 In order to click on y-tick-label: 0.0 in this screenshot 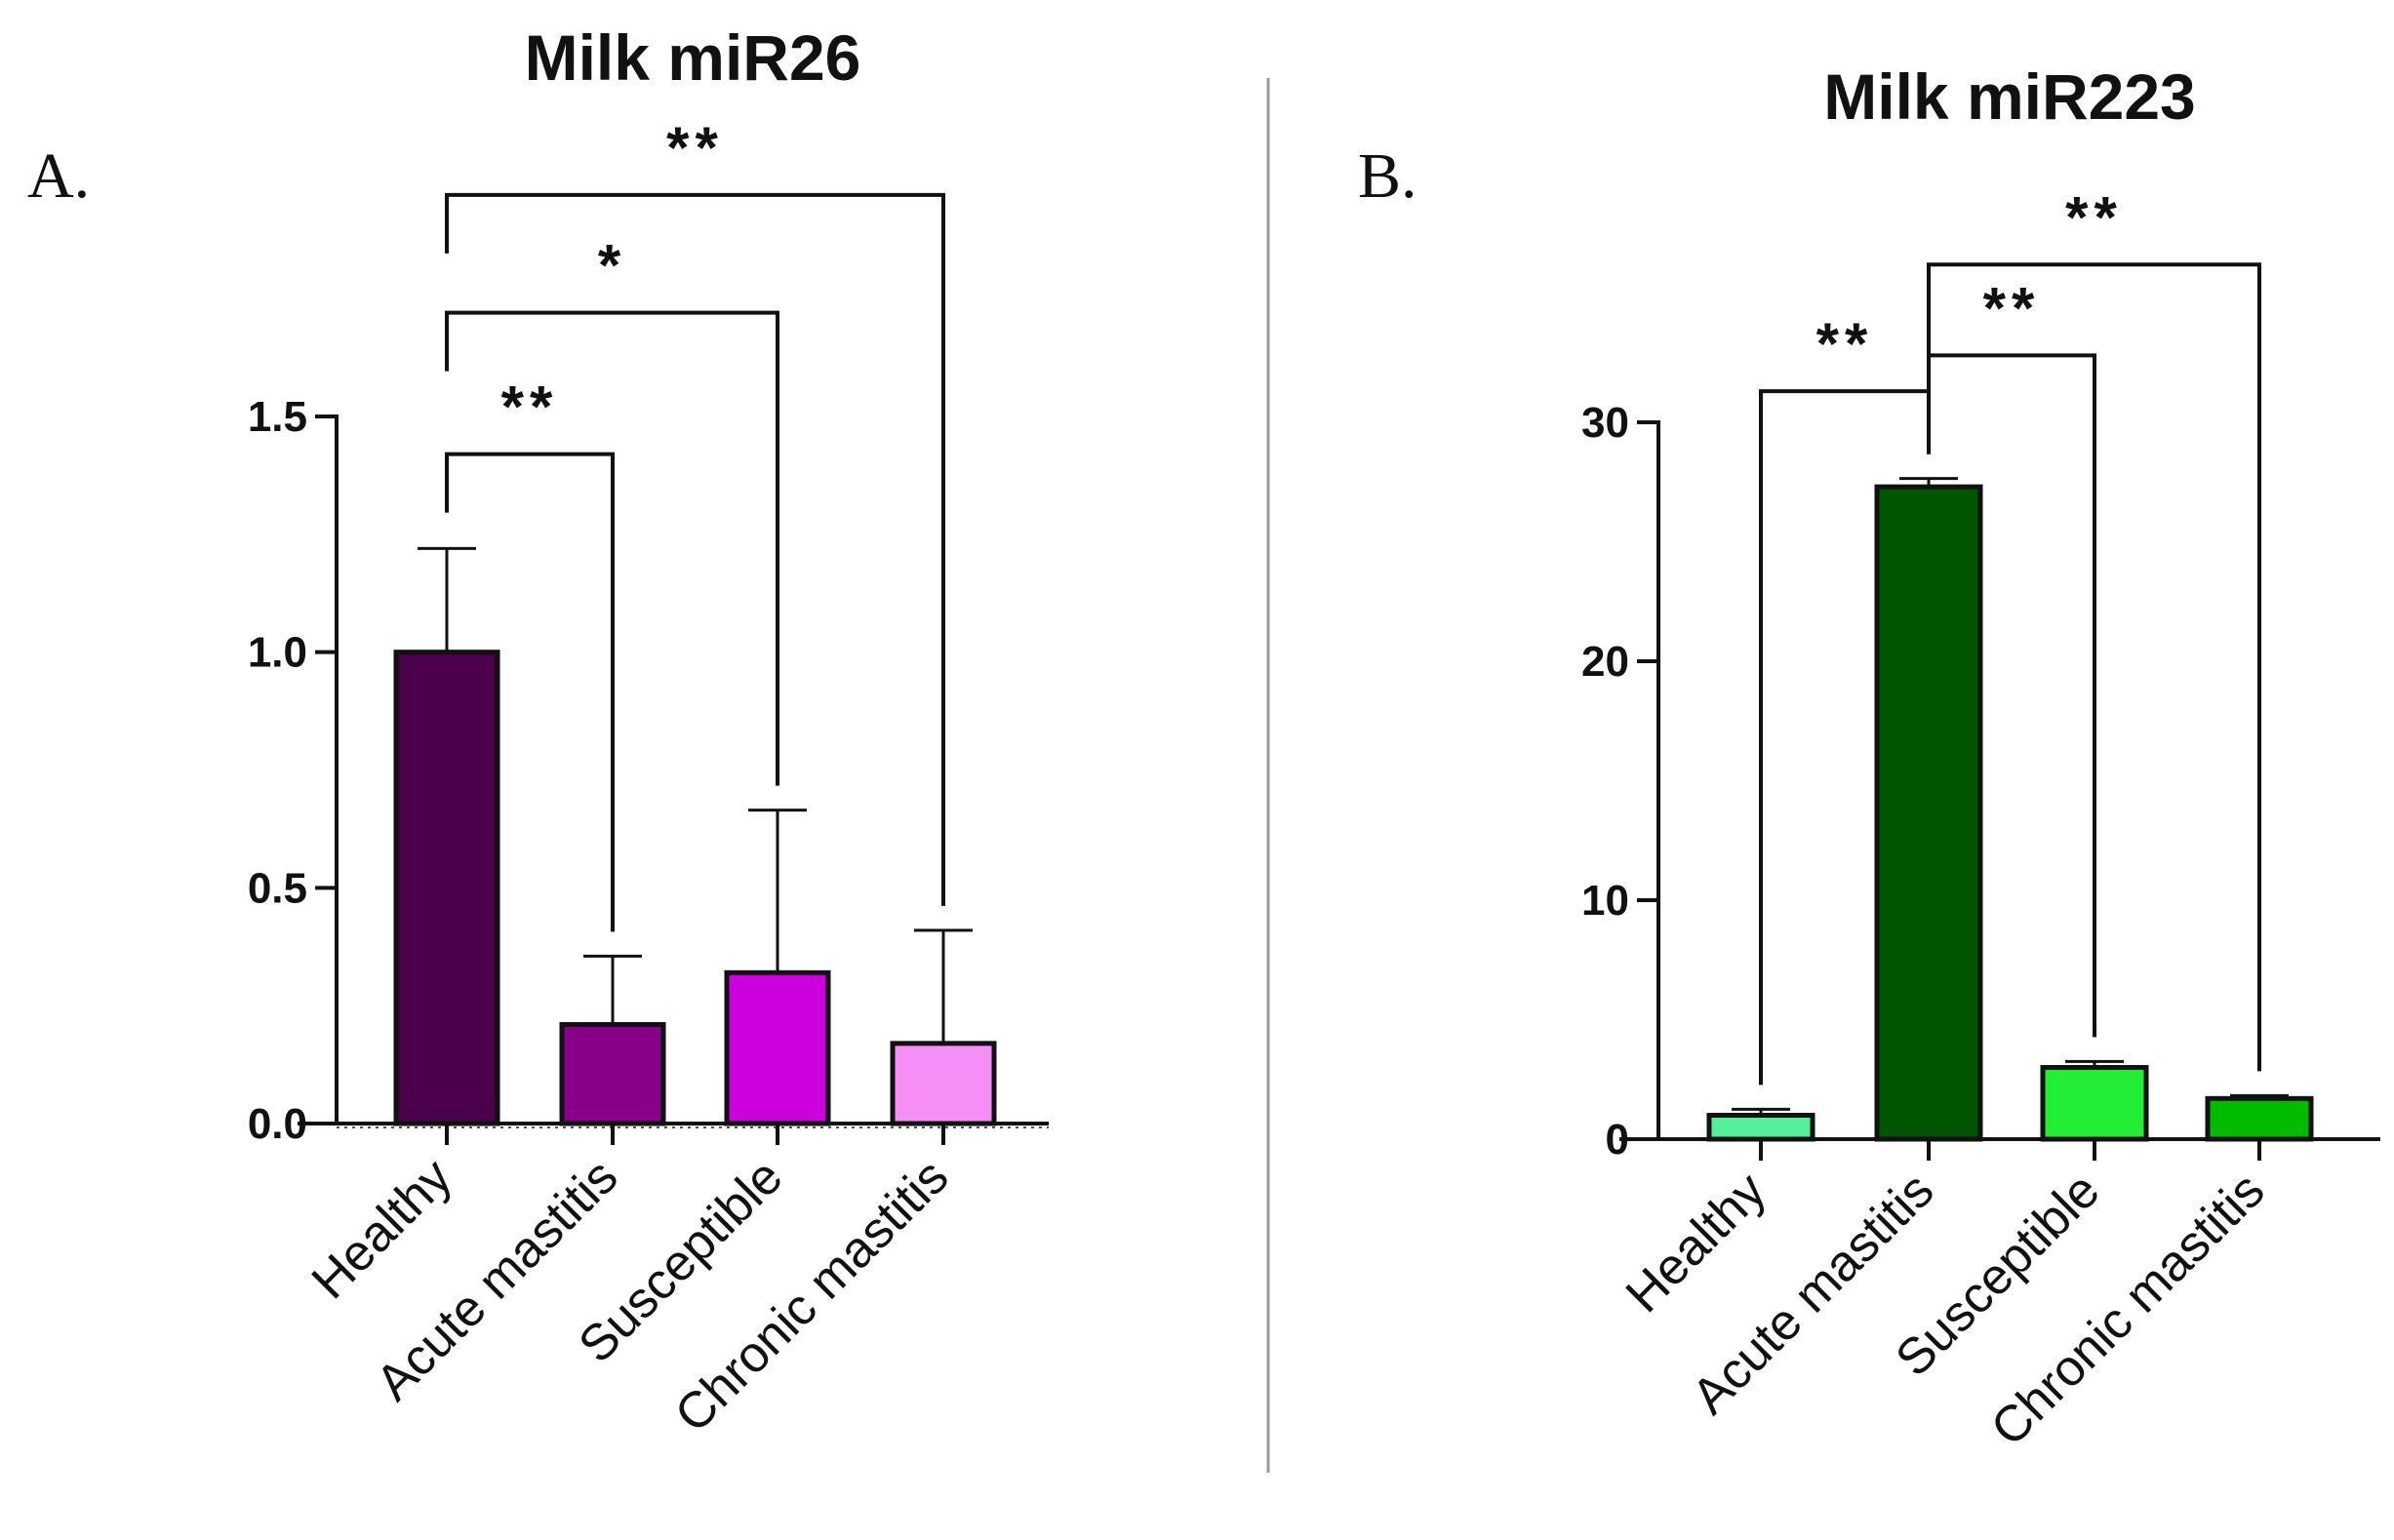, I will do `click(278, 1124)`.